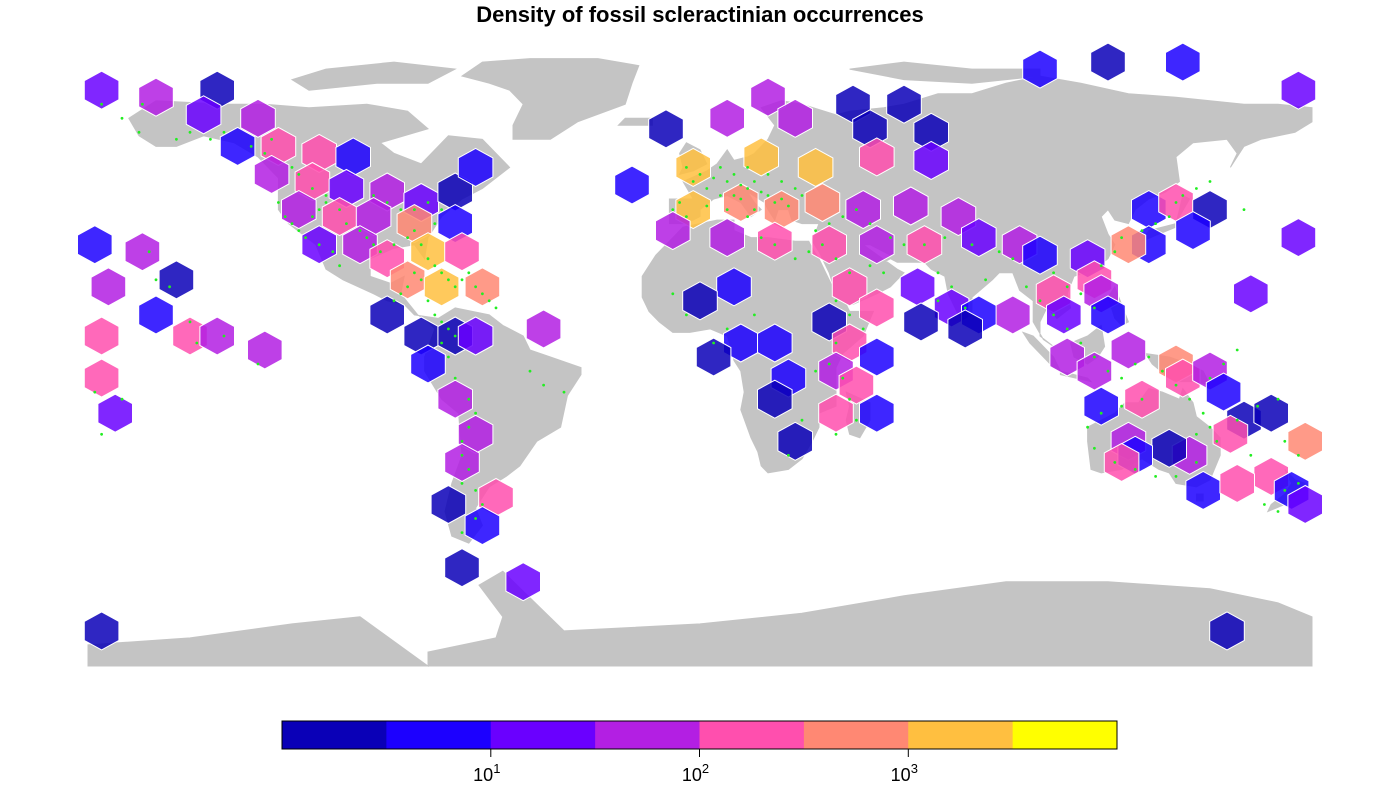 This screenshot has height=800, width=1400. Describe the element at coordinates (439, 735) in the screenshot. I see `legend-bin` at that location.